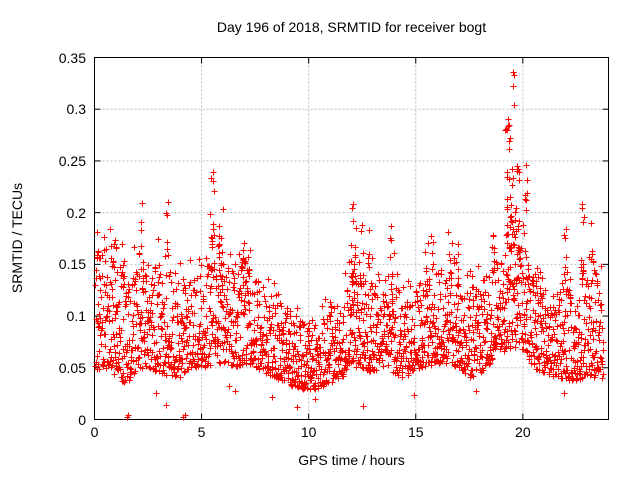 The image size is (640, 480). I want to click on y-tick-label: 0, so click(82, 419).